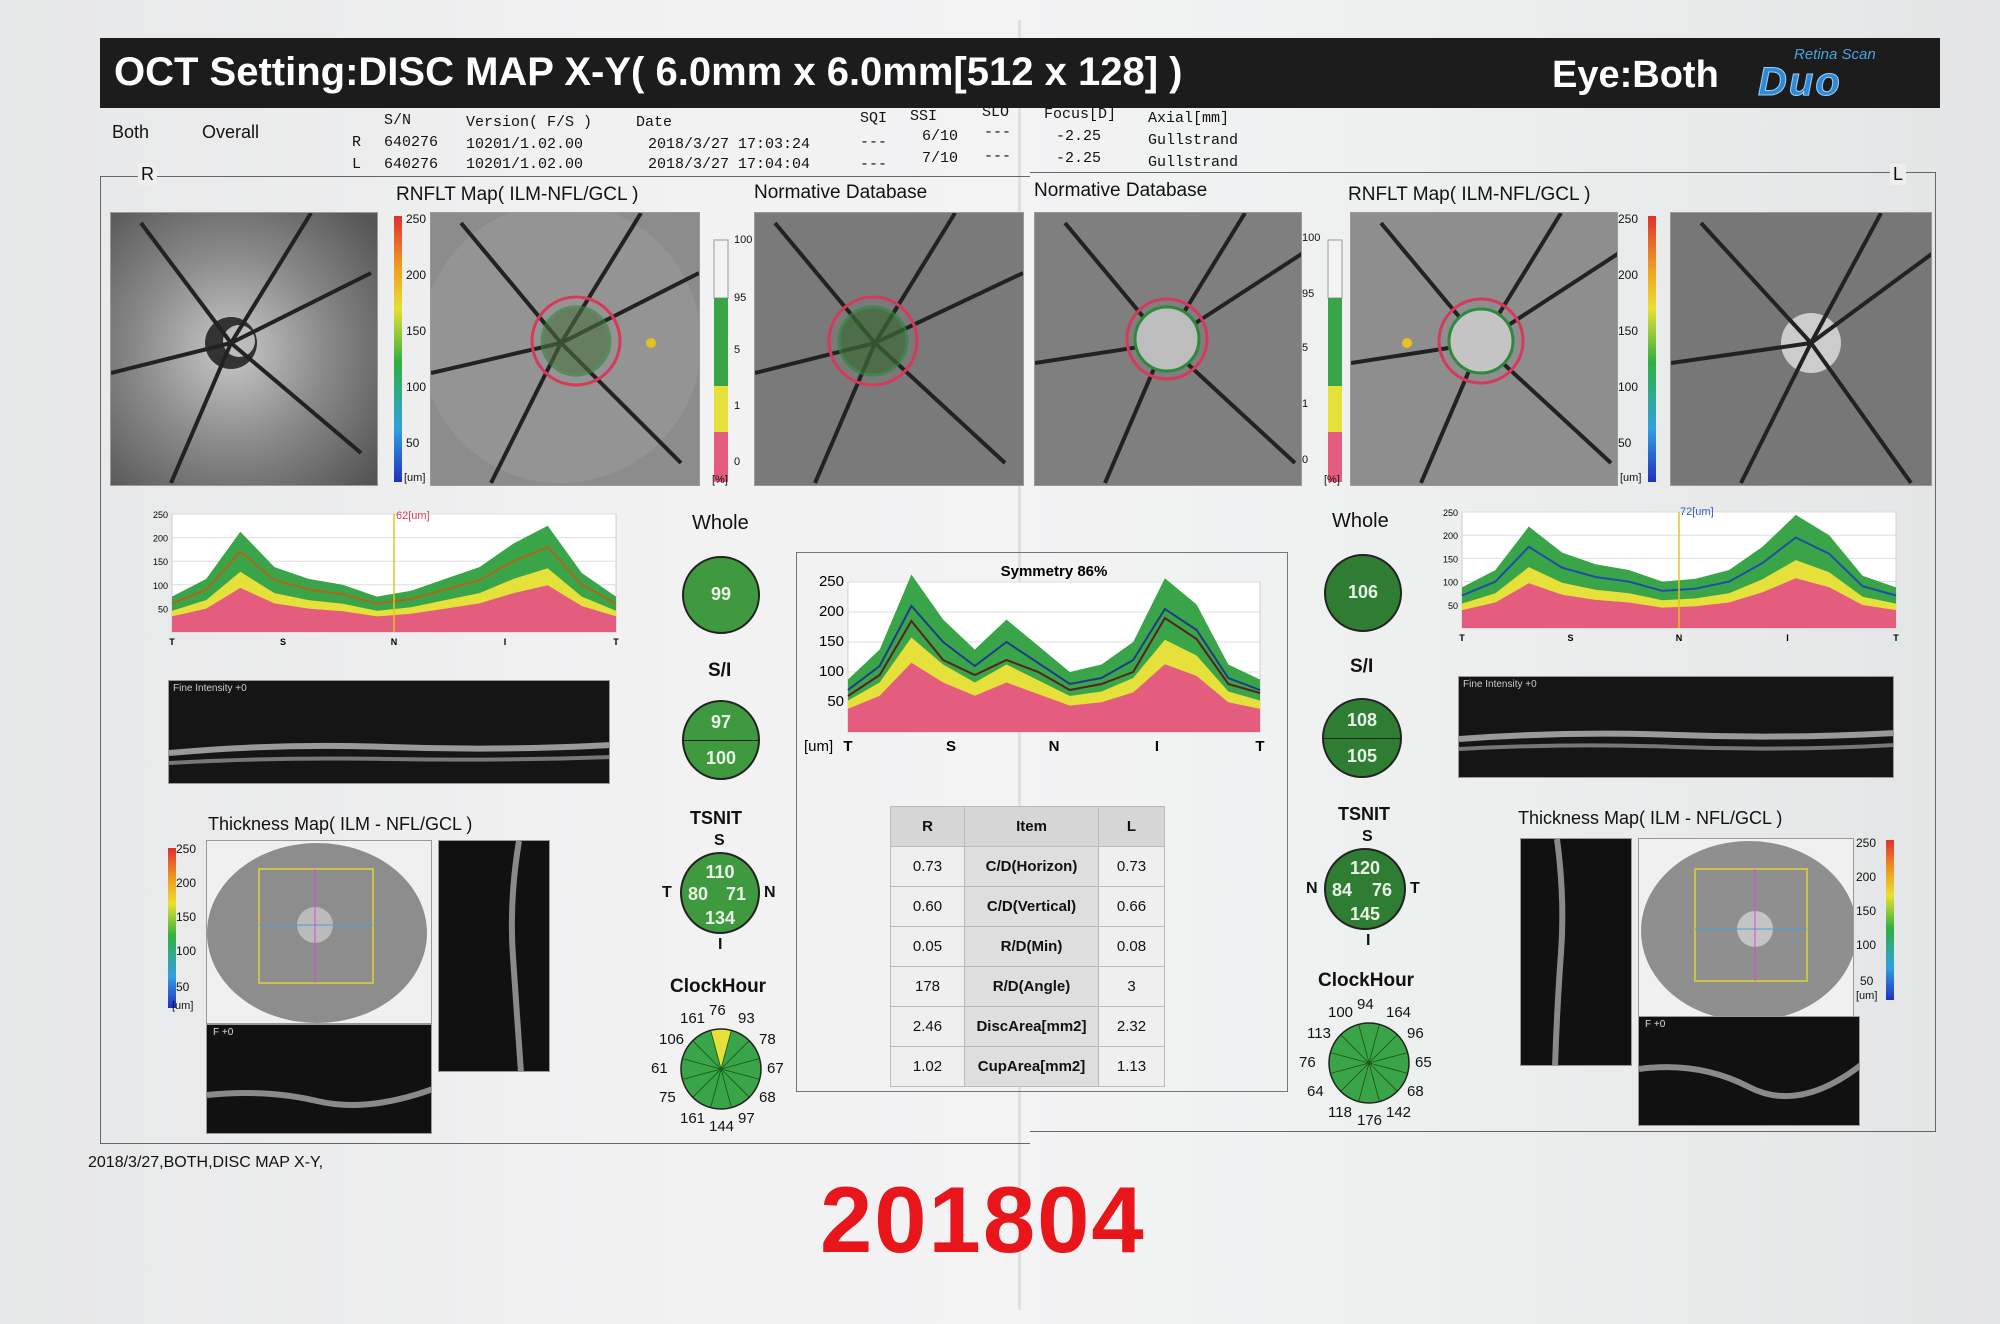  I want to click on norm-l-unit: [%], so click(1332, 480).